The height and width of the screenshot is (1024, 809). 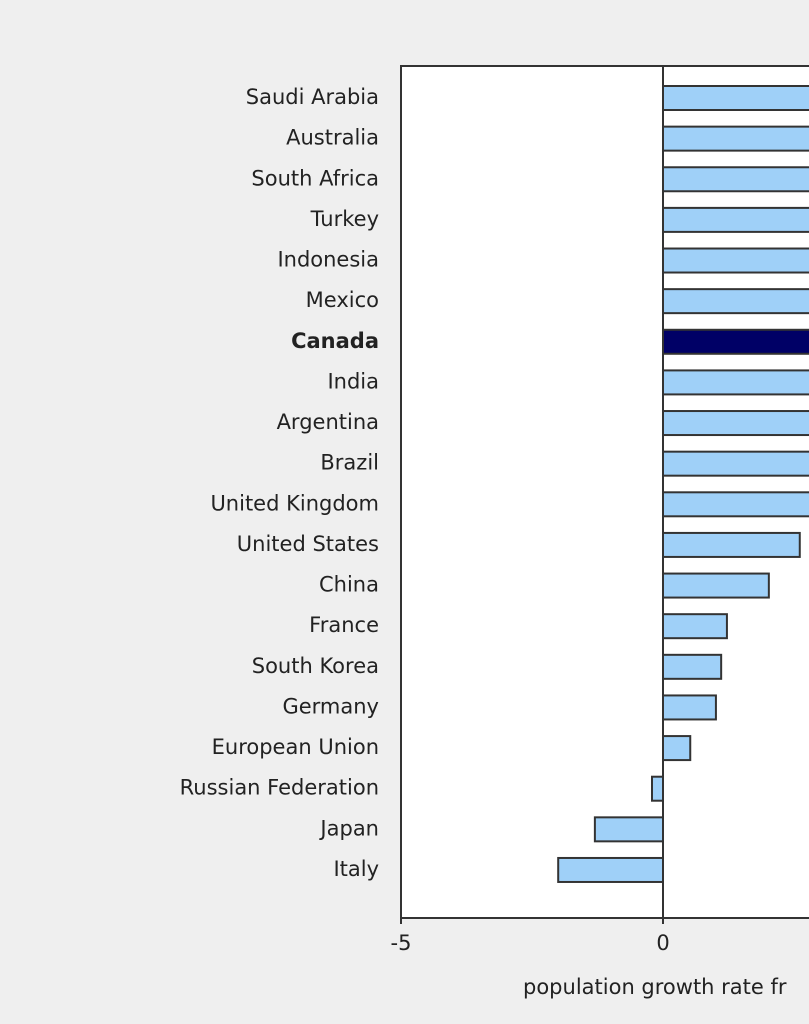 What do you see at coordinates (330, 706) in the screenshot?
I see `y-tick-label: Germany` at bounding box center [330, 706].